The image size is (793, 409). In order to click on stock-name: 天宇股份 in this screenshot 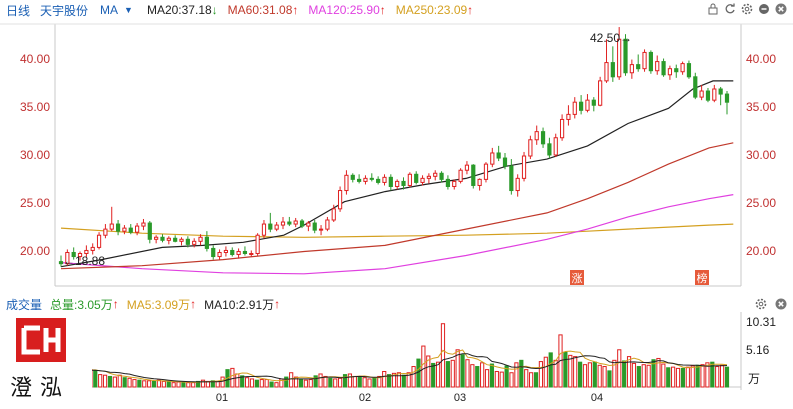, I will do `click(64, 10)`.